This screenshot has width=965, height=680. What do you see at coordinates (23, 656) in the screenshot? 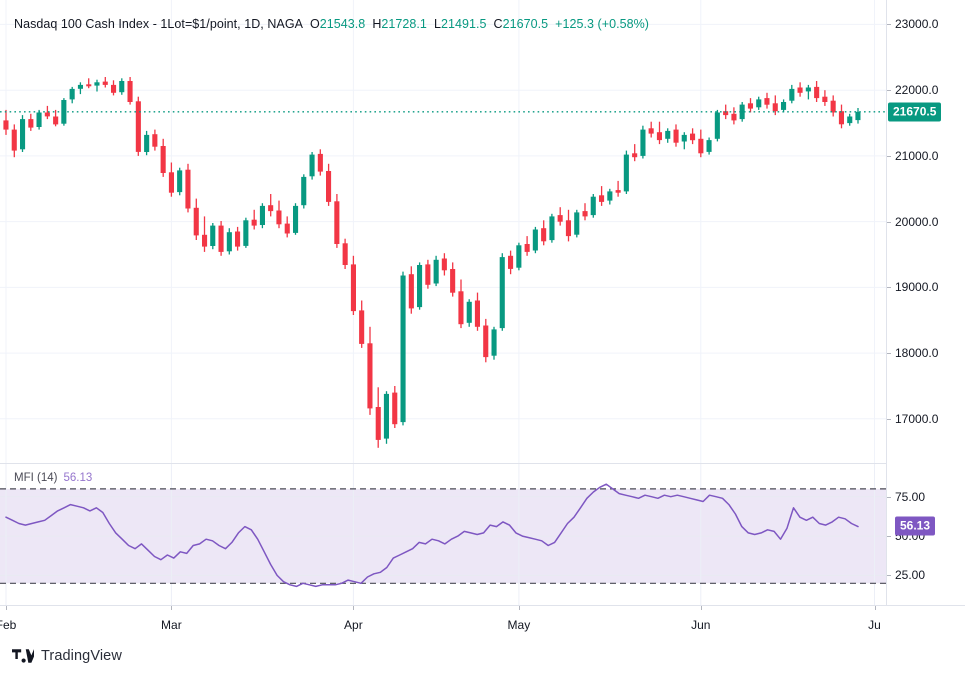
I see `tradingview-mark-icon` at bounding box center [23, 656].